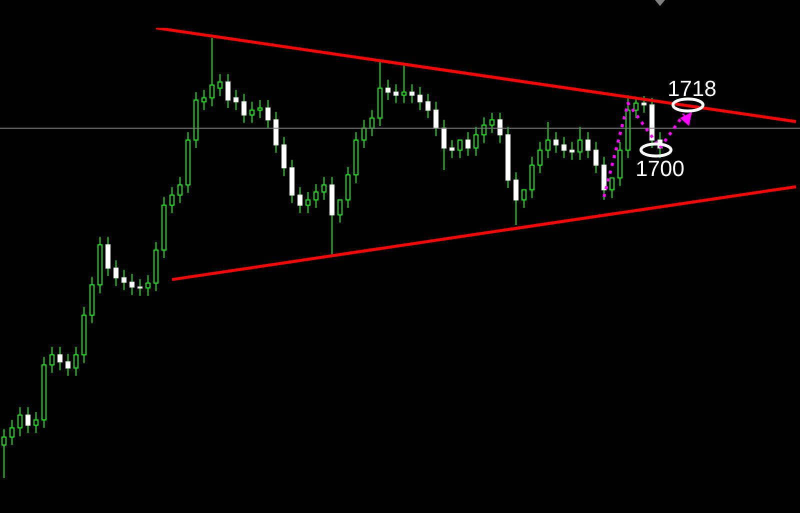 This screenshot has height=513, width=800. Describe the element at coordinates (660, 168) in the screenshot. I see `annotation: 1700` at that location.